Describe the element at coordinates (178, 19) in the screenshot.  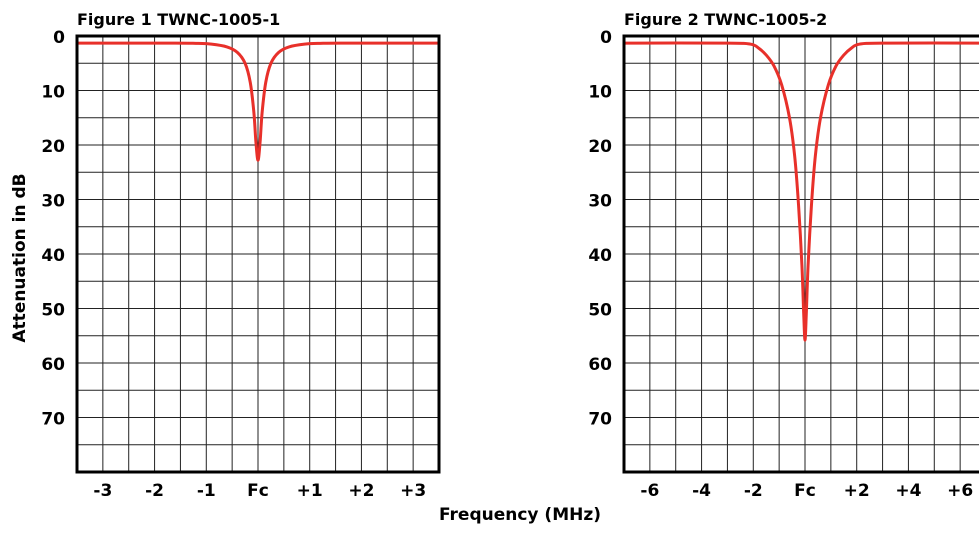
I see `chart-title: Figure 1 TWNC-1005-1` at that location.